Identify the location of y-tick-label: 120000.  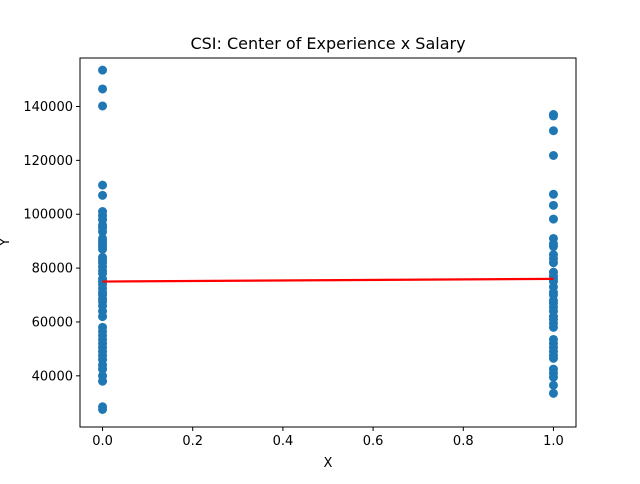
(48, 161).